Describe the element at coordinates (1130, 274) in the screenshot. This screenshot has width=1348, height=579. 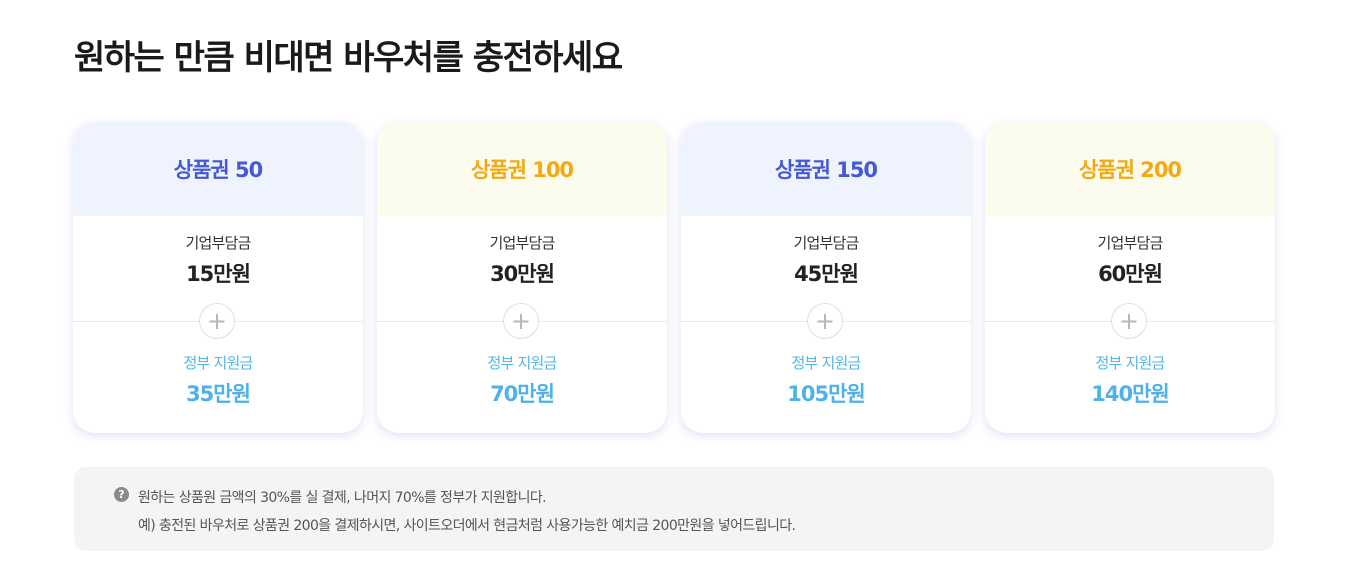
I see `company-contribution-amount: 60만원` at that location.